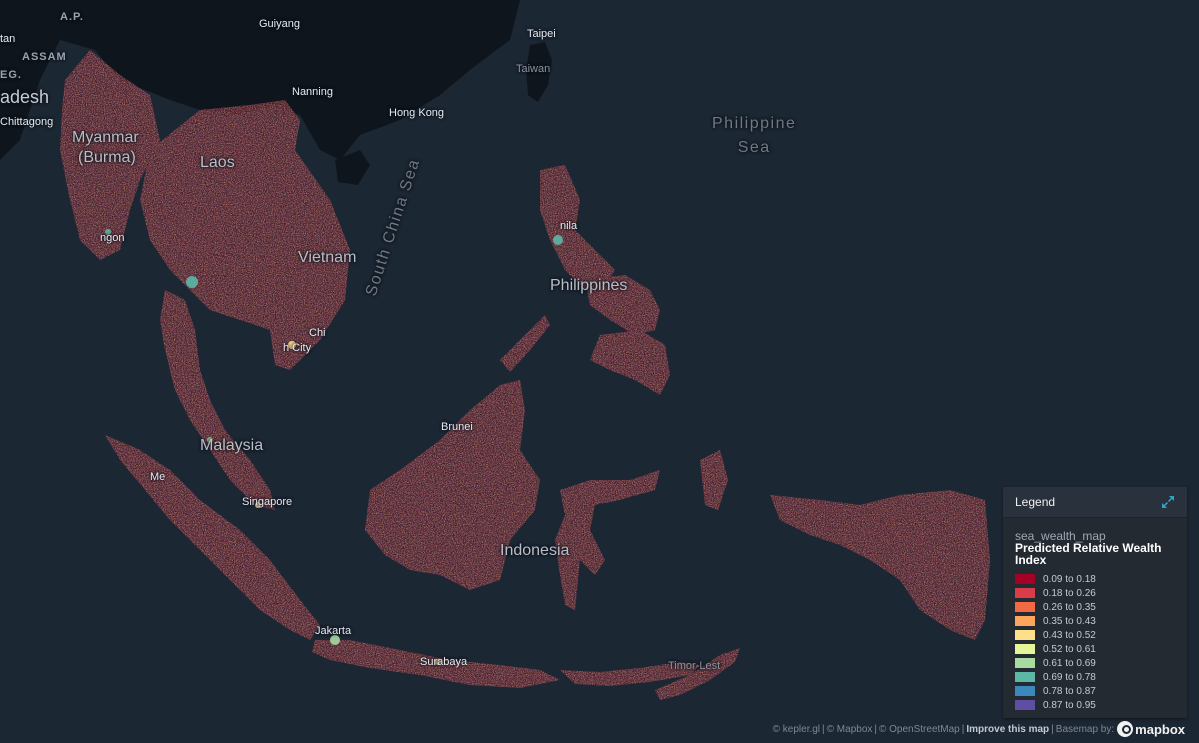  What do you see at coordinates (569, 226) in the screenshot?
I see `label-manila: nila` at bounding box center [569, 226].